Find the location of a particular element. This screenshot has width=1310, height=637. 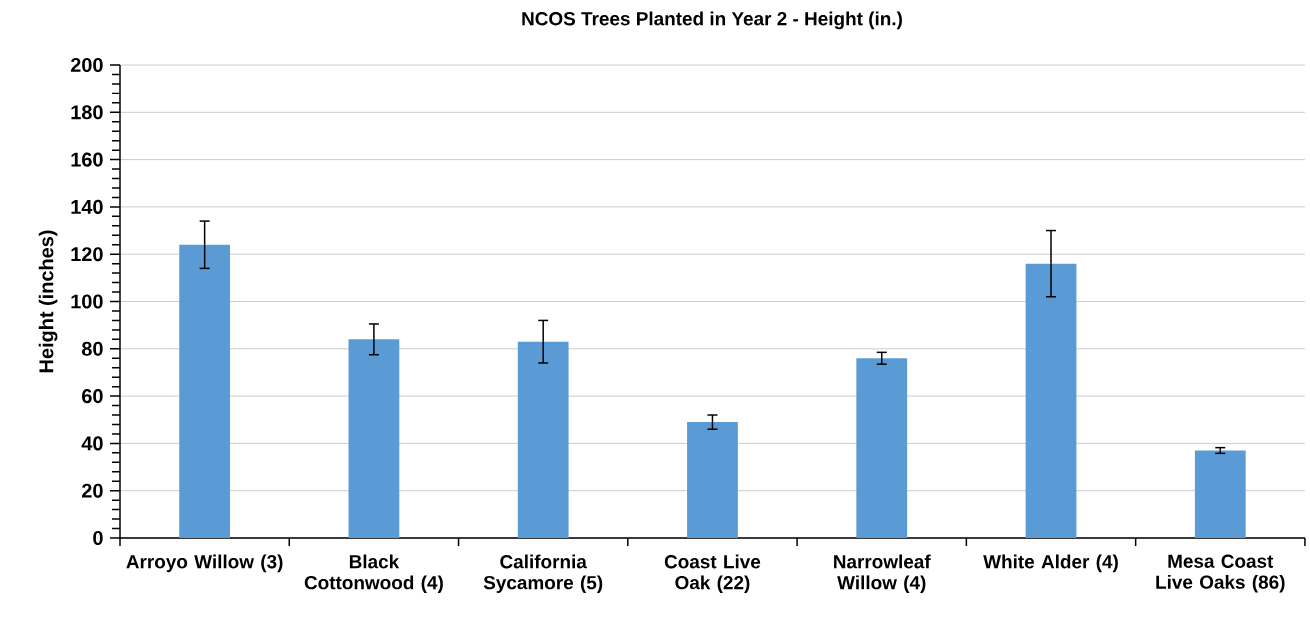

x-tick-label: Arroyo Willow (3) is located at coordinates (204, 563).